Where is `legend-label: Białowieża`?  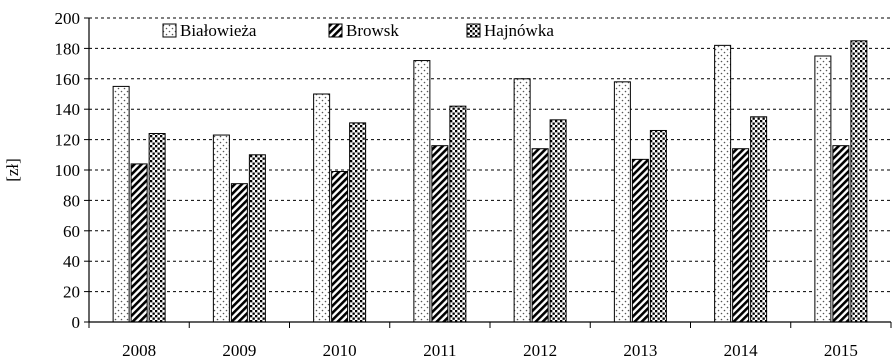
legend-label: Białowieża is located at coordinates (218, 30).